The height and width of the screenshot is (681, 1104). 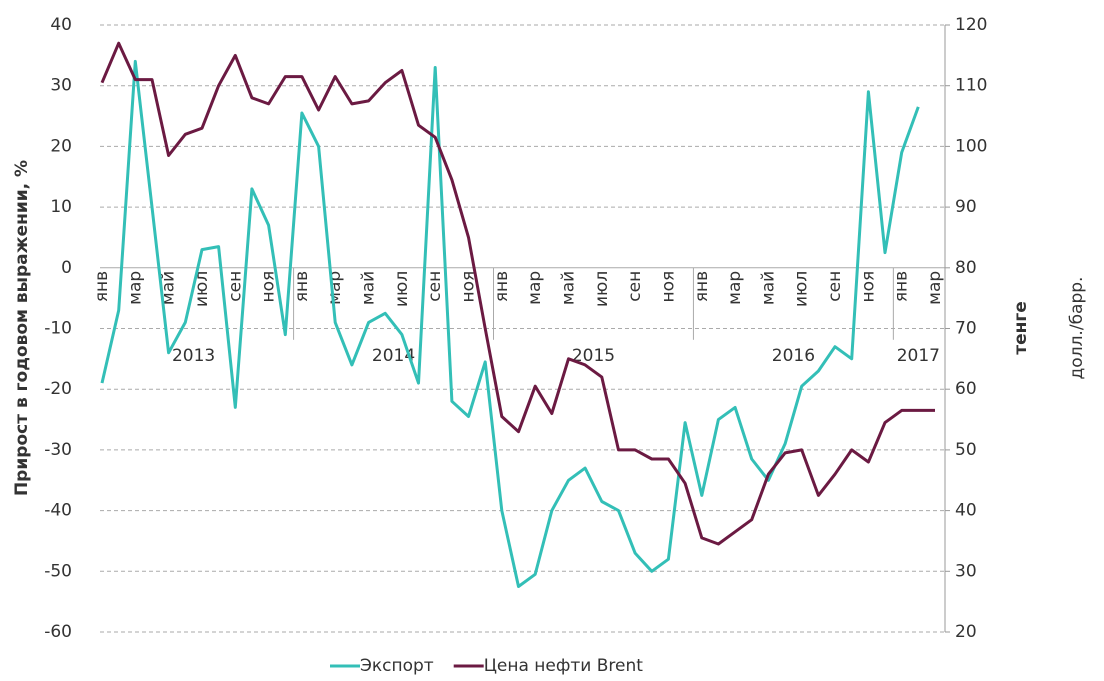 I want to click on y2-unit-label: долл./барр., so click(x=1077, y=328).